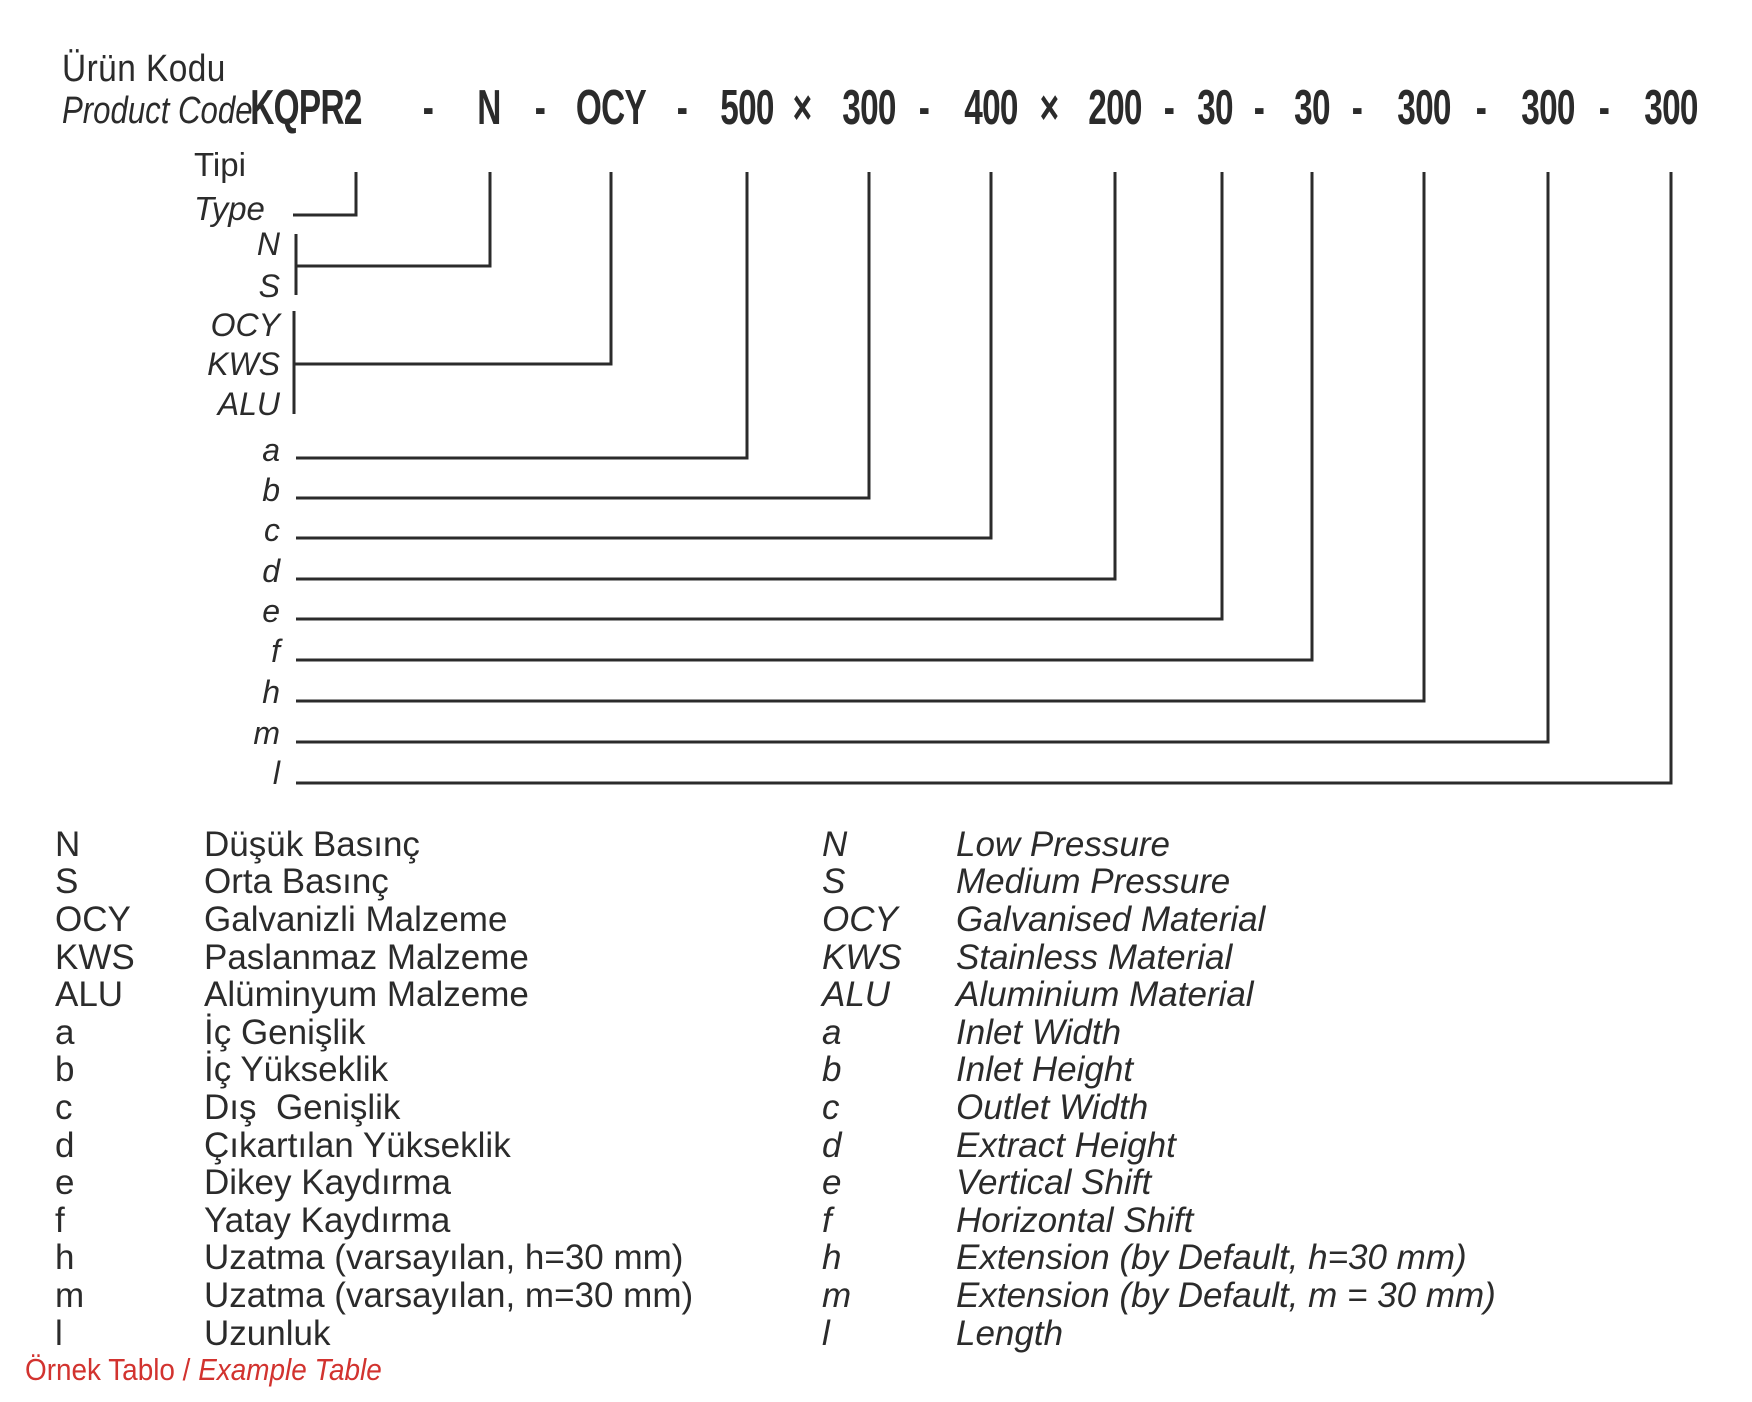 This screenshot has height=1402, width=1752. What do you see at coordinates (60, 1220) in the screenshot?
I see `legend-key: f` at bounding box center [60, 1220].